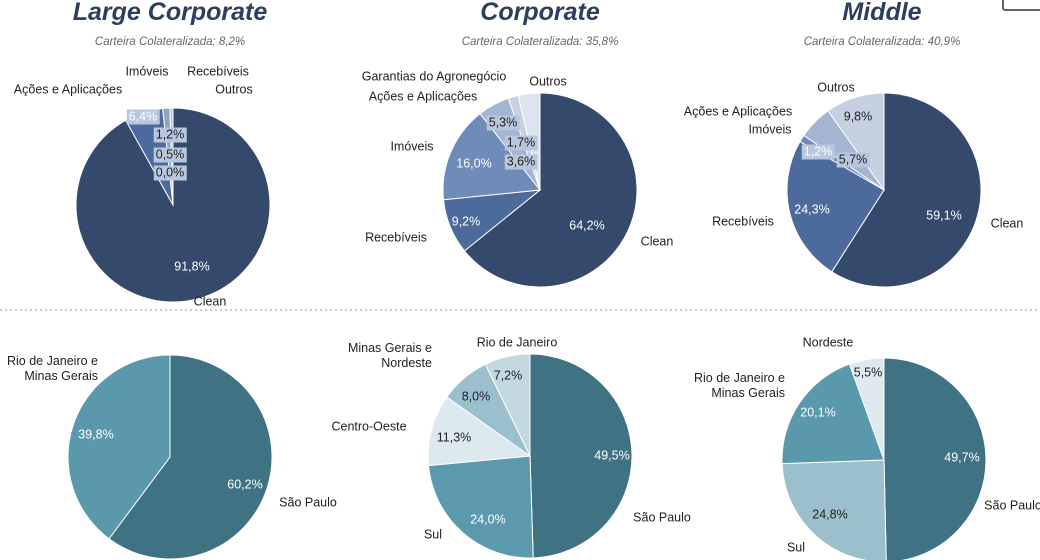 This screenshot has width=1040, height=560. Describe the element at coordinates (882, 13) in the screenshot. I see `chart-title: Middle` at that location.